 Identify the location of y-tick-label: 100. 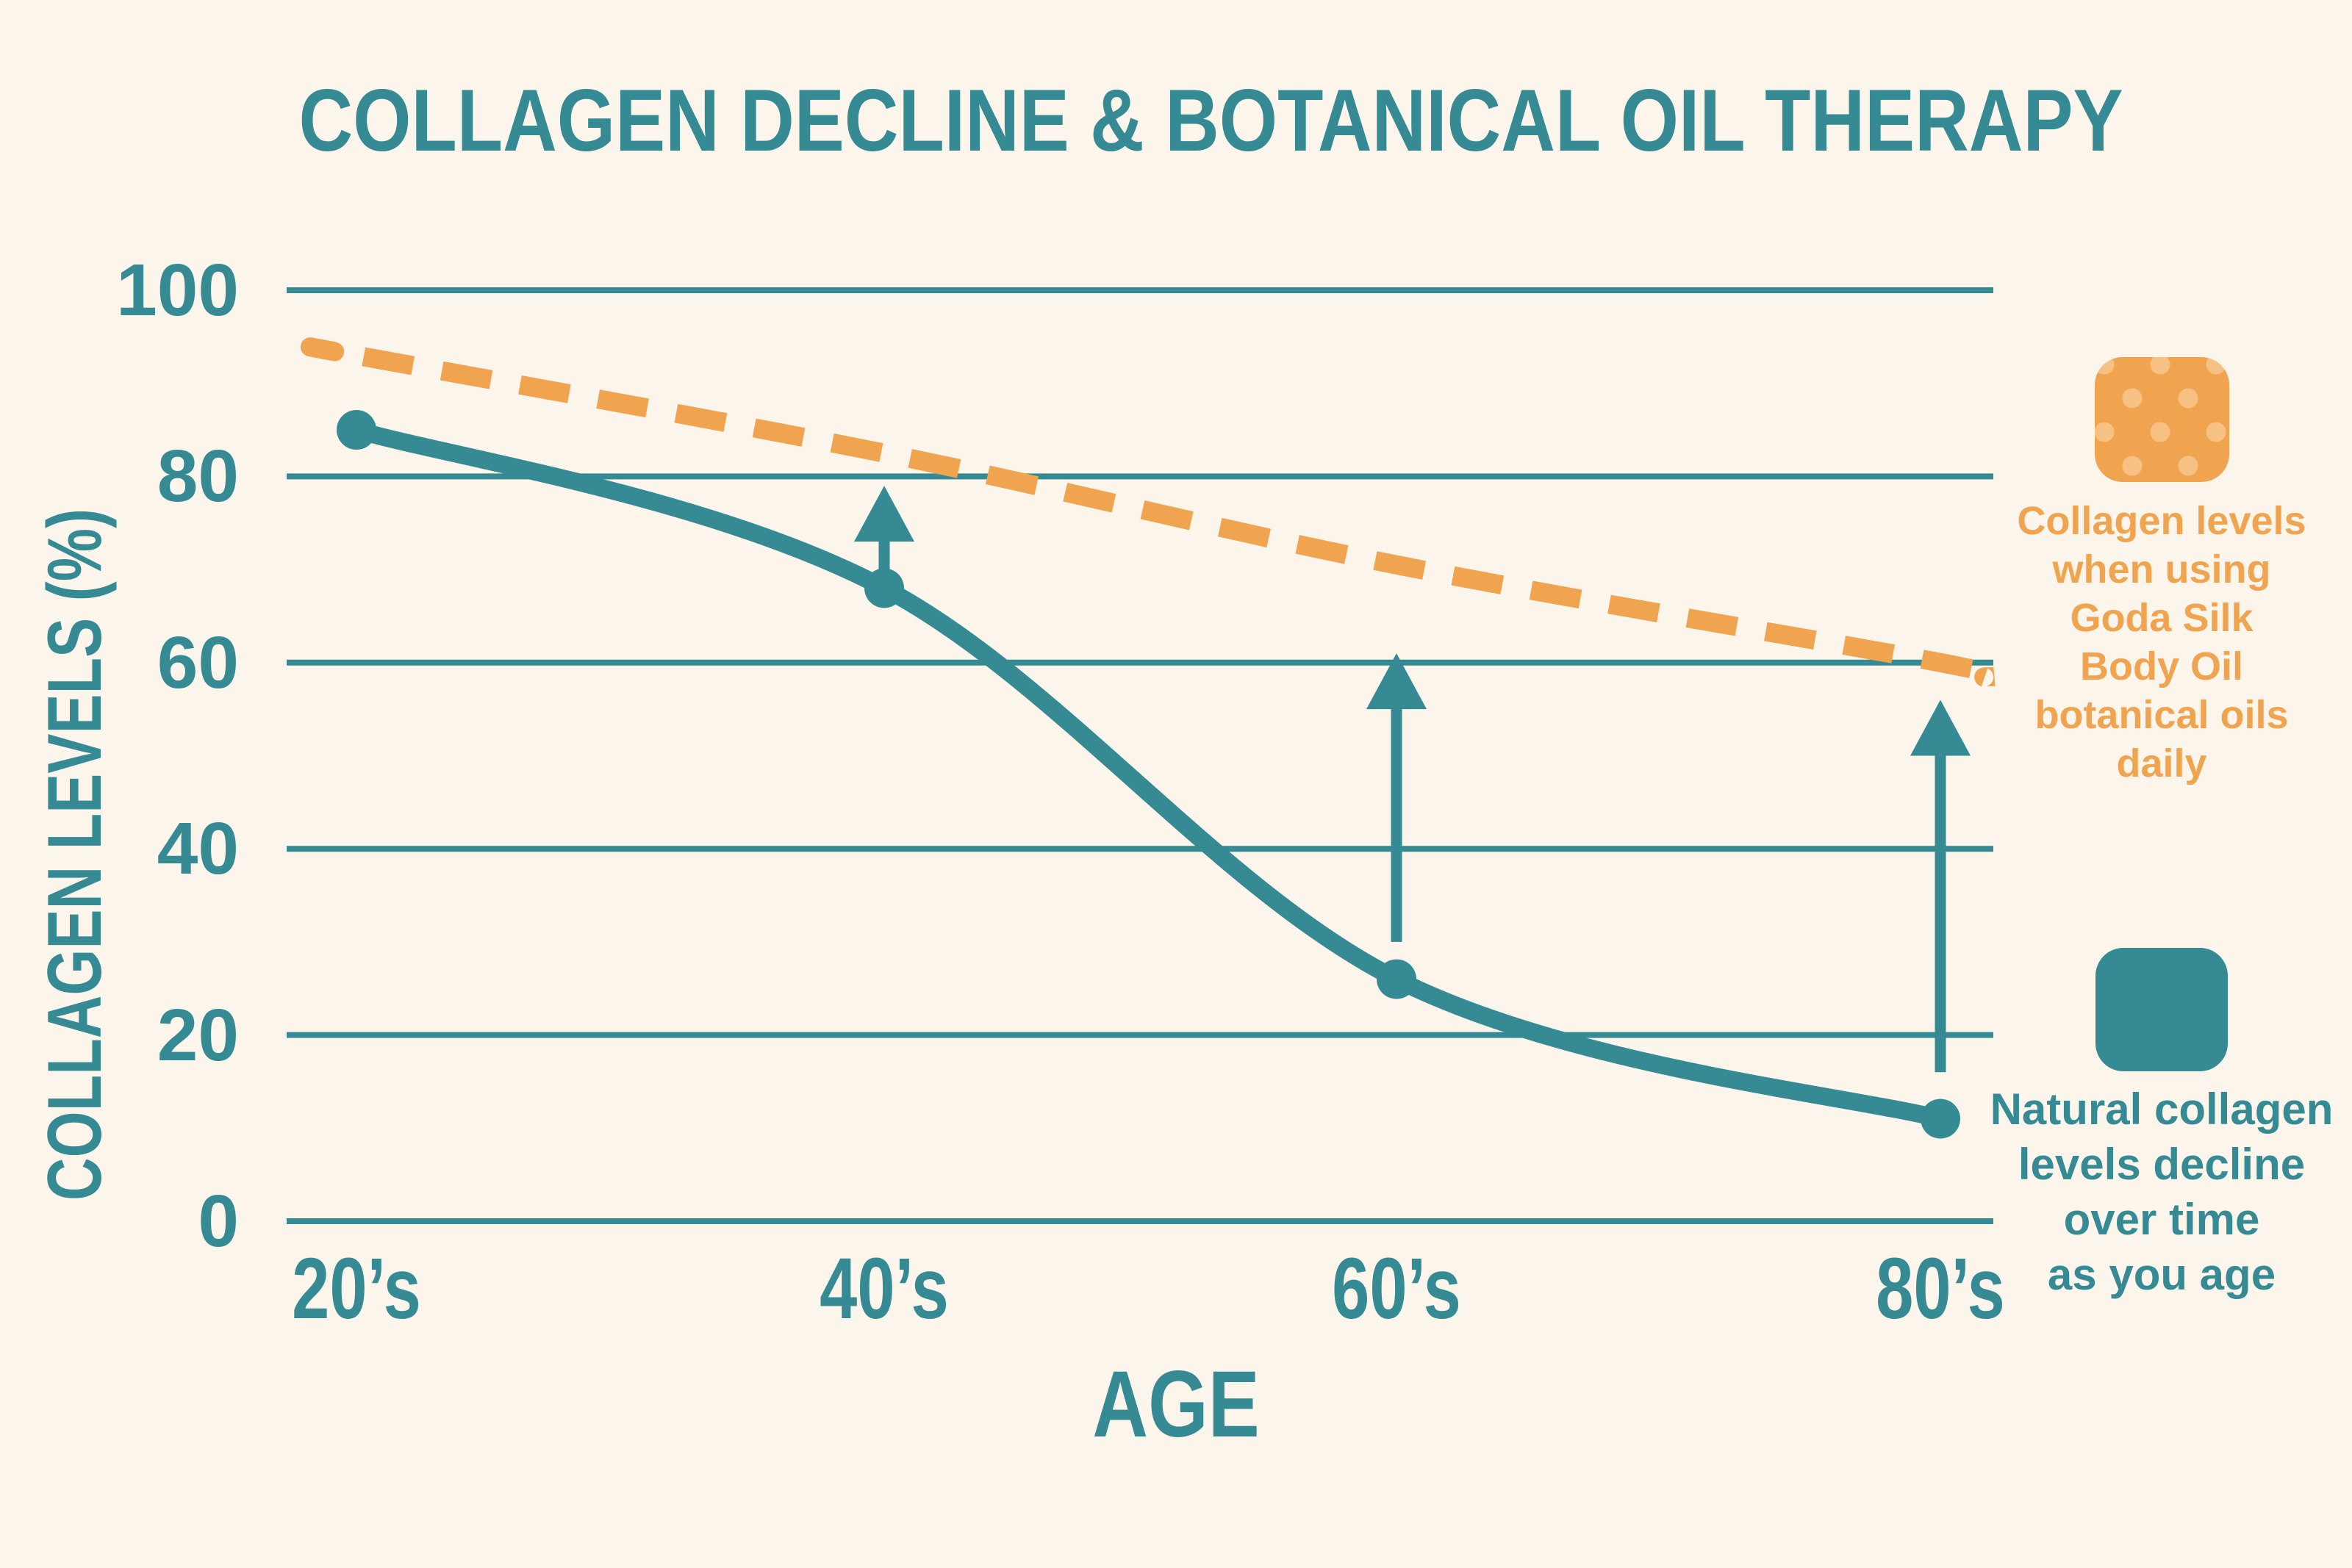
(177, 290).